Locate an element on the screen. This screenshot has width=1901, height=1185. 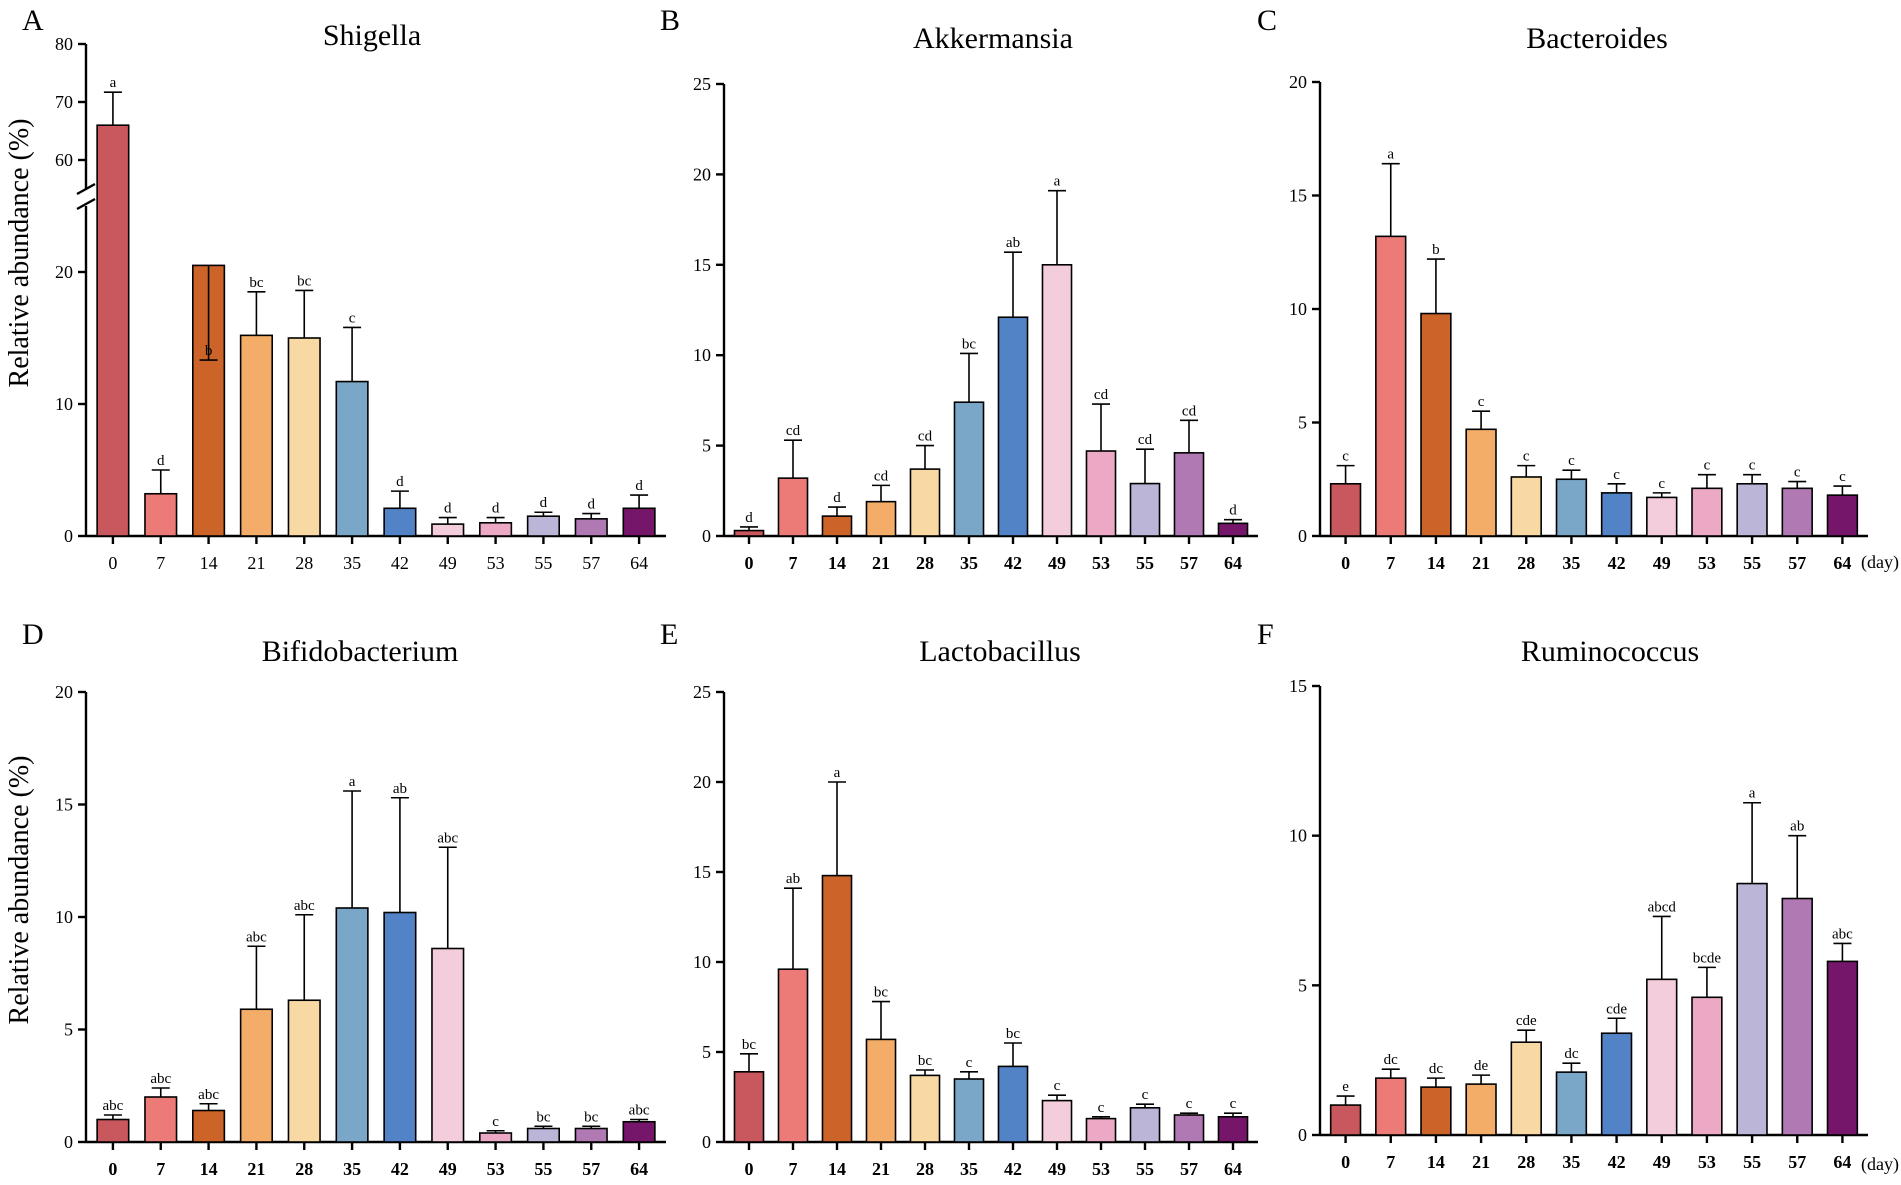
chart-title: Bifidobacterium is located at coordinates (360, 651).